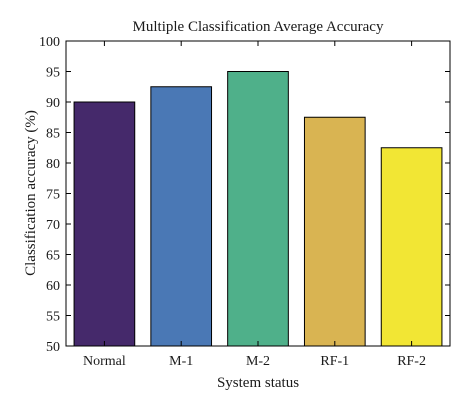 This screenshot has height=418, width=474. Describe the element at coordinates (53, 103) in the screenshot. I see `y-tick-label: 90` at that location.